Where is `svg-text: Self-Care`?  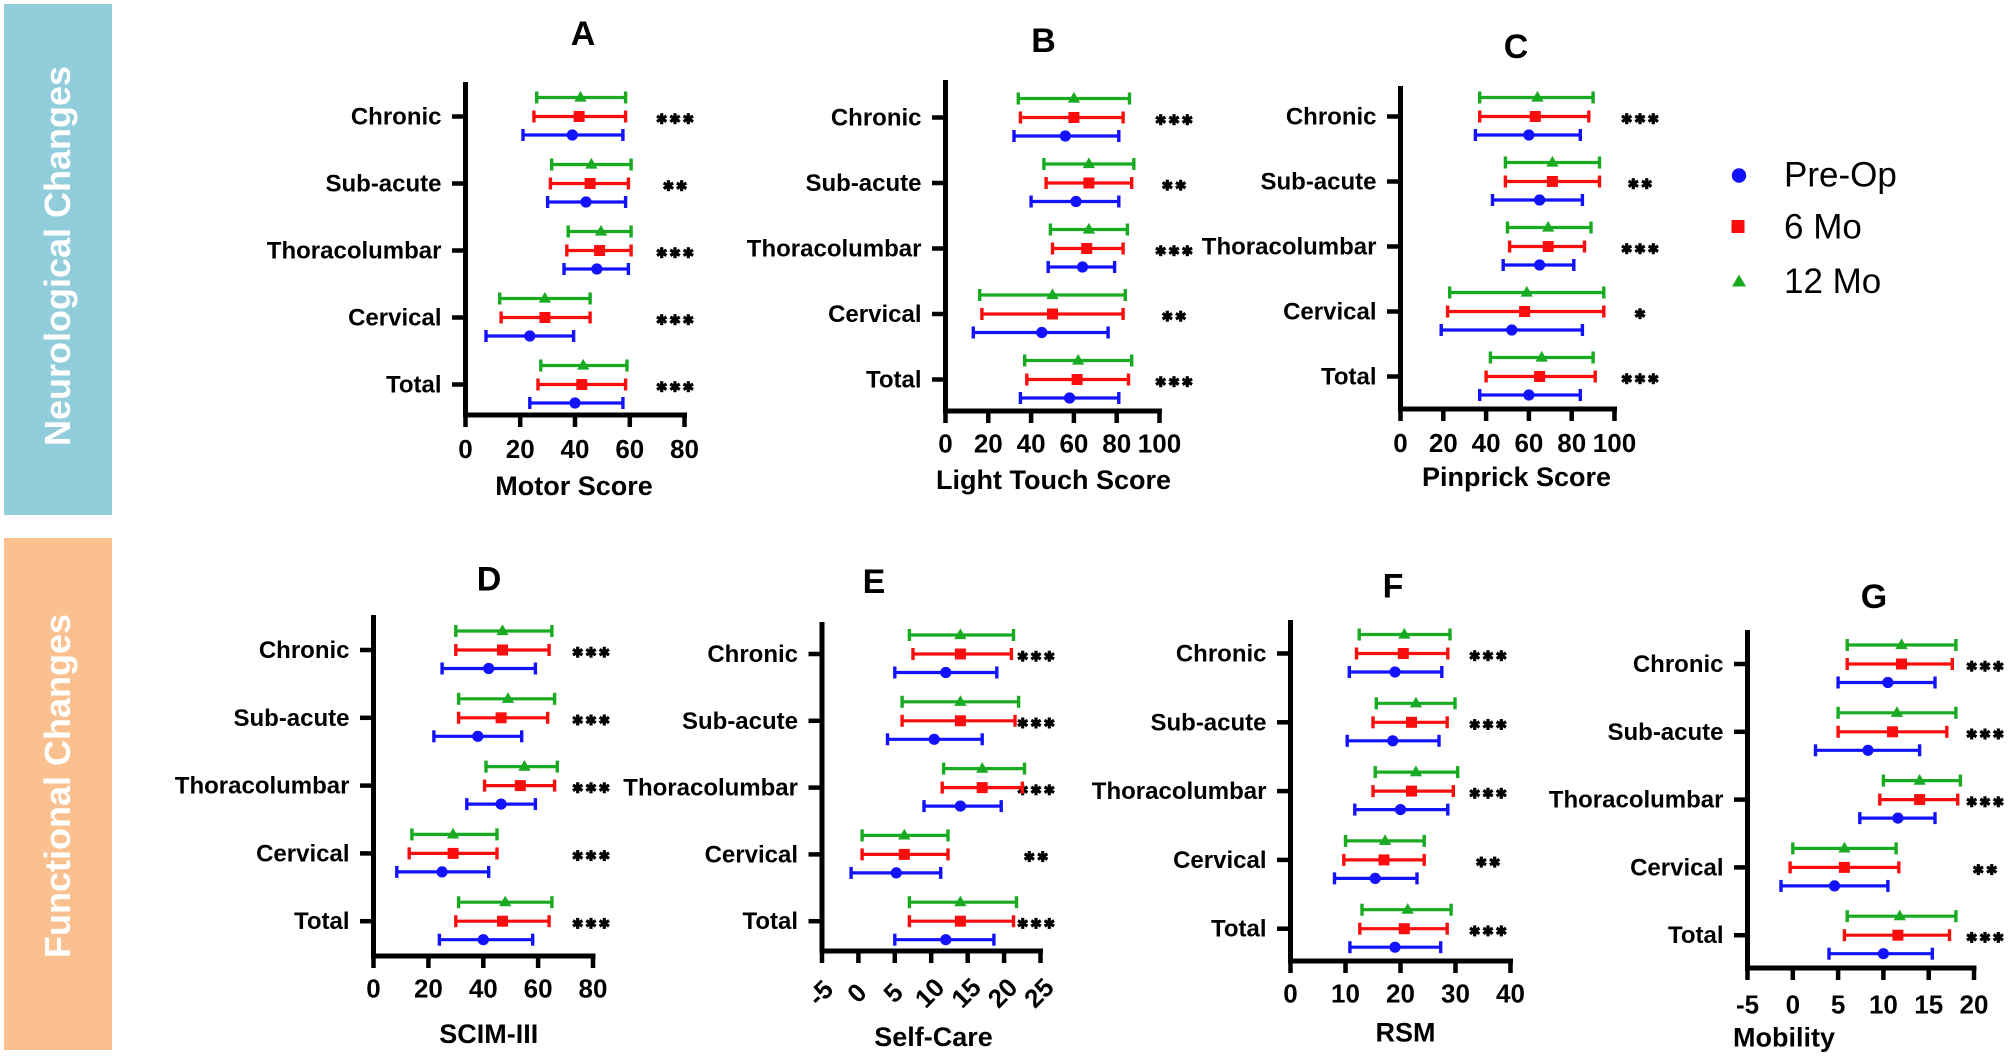
svg-text: Self-Care is located at coordinates (933, 1037).